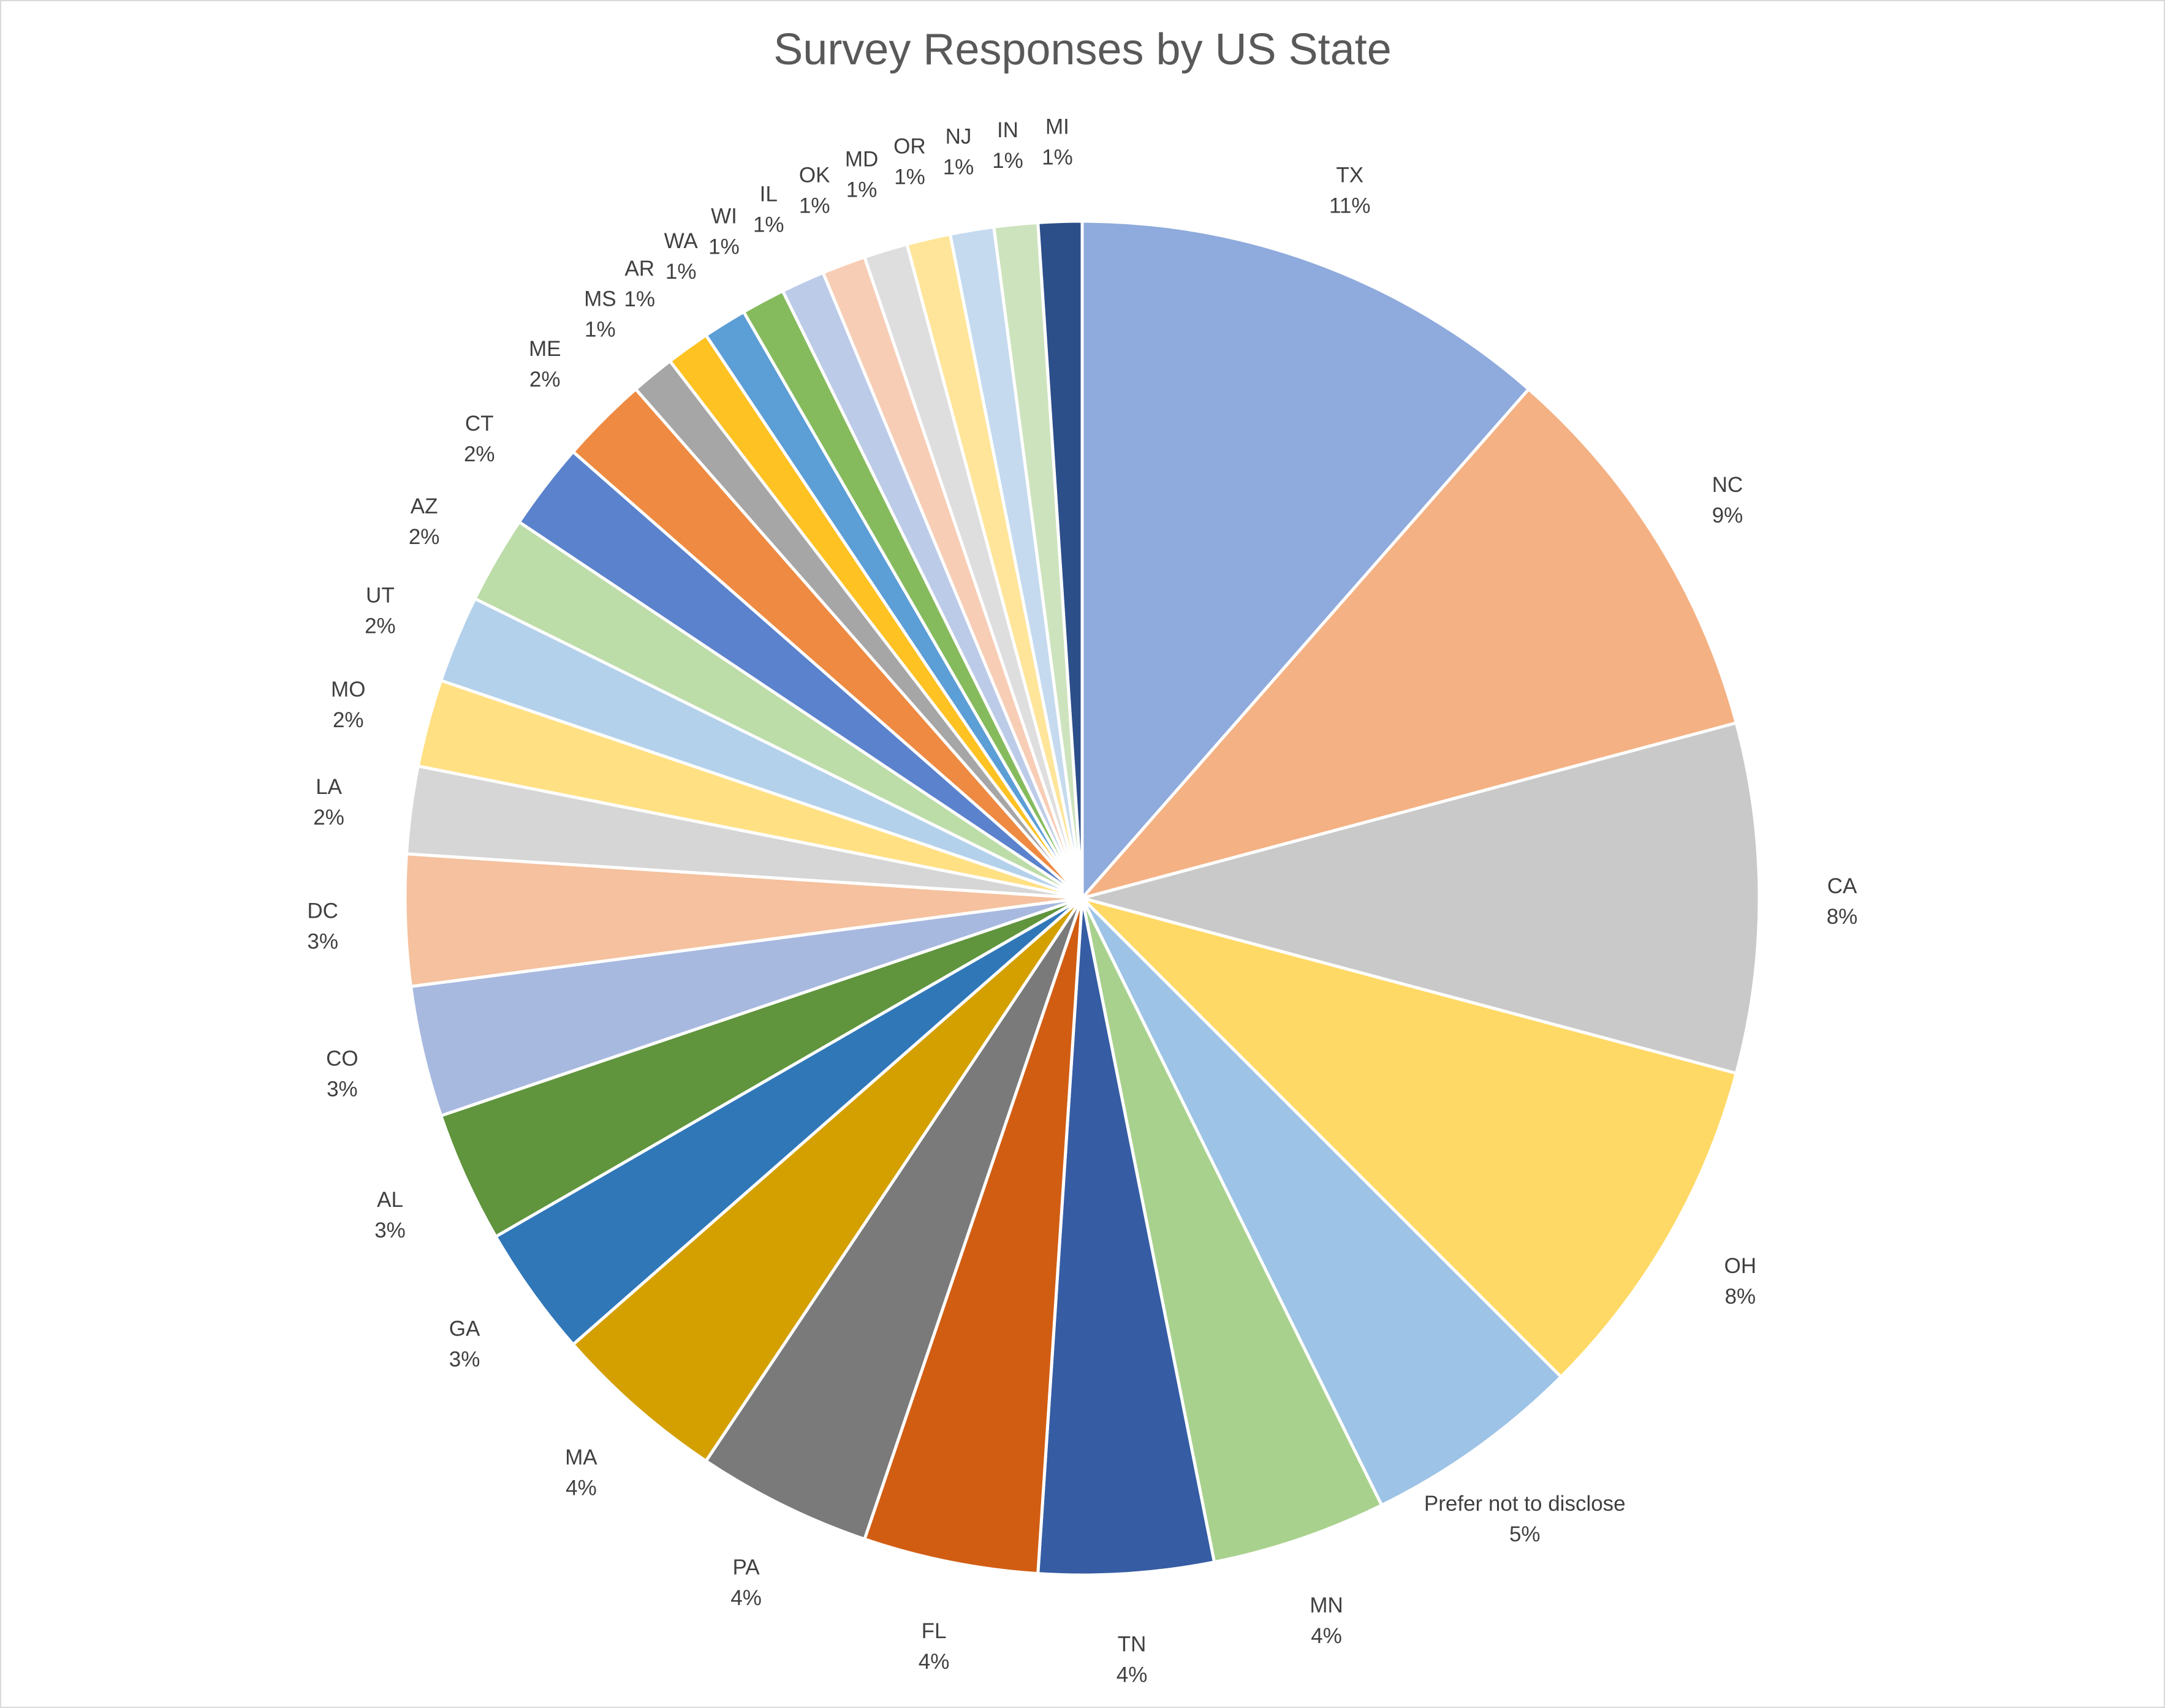  Describe the element at coordinates (894, 1219) in the screenshot. I see `pie-slice-pa` at that location.